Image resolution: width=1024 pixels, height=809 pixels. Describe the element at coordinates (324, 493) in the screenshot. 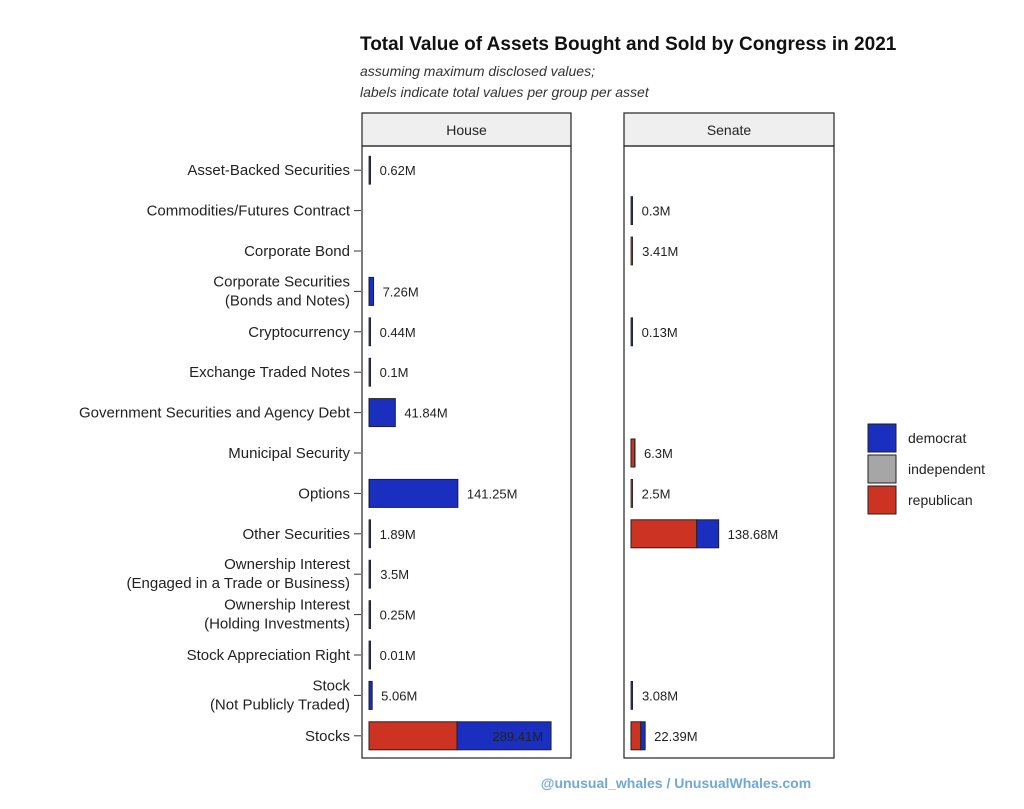

I see `category-label-options: Options` at that location.